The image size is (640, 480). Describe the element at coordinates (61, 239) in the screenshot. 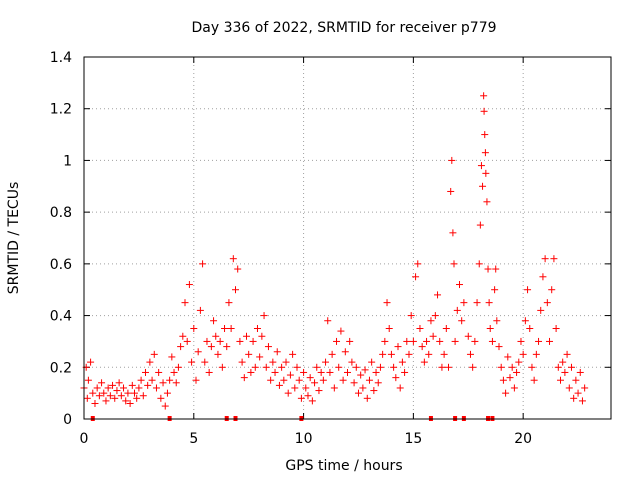

I see `y-axis-tick-labels: 0 0.2 0.4 0.6 0.8 1 1.2 1.4` at that location.